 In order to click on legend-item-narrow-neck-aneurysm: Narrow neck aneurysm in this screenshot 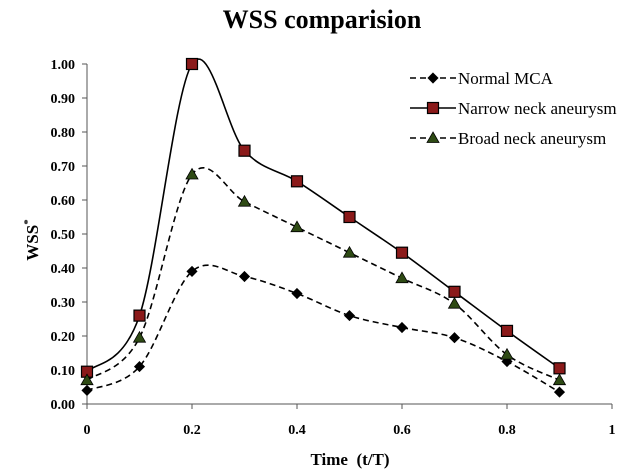, I will do `click(513, 108)`.